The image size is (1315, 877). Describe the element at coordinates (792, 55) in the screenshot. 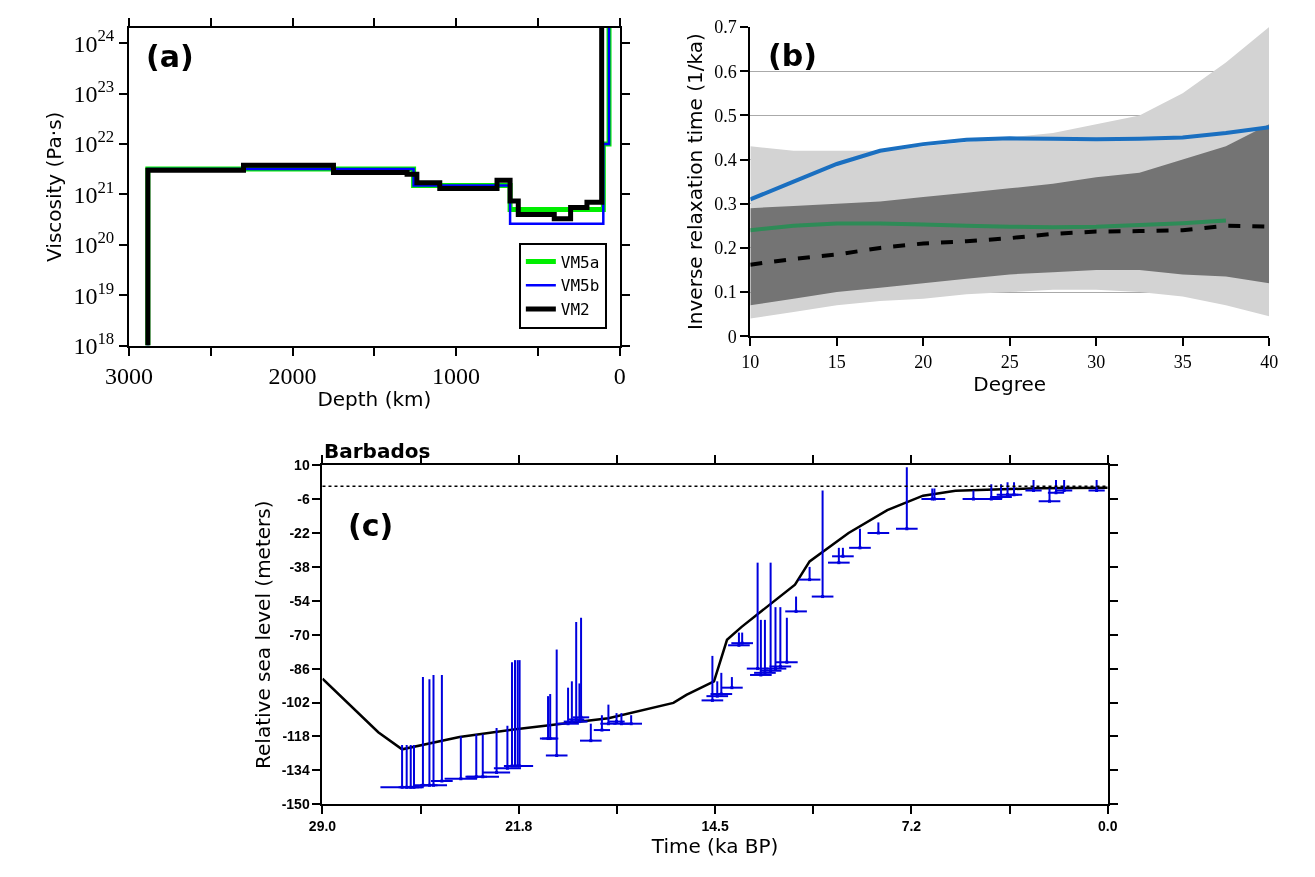

I see `annotation: (b)` at that location.